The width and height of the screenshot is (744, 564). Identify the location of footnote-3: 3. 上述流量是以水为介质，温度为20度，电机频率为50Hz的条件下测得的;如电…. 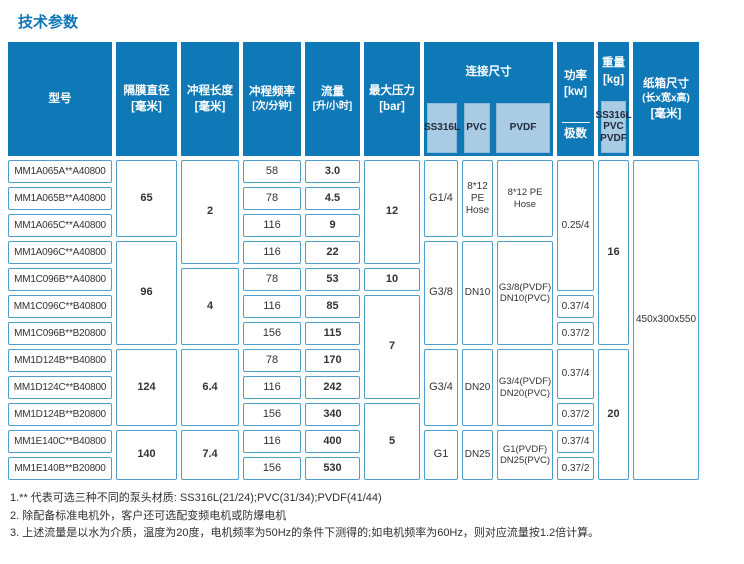
(305, 533).